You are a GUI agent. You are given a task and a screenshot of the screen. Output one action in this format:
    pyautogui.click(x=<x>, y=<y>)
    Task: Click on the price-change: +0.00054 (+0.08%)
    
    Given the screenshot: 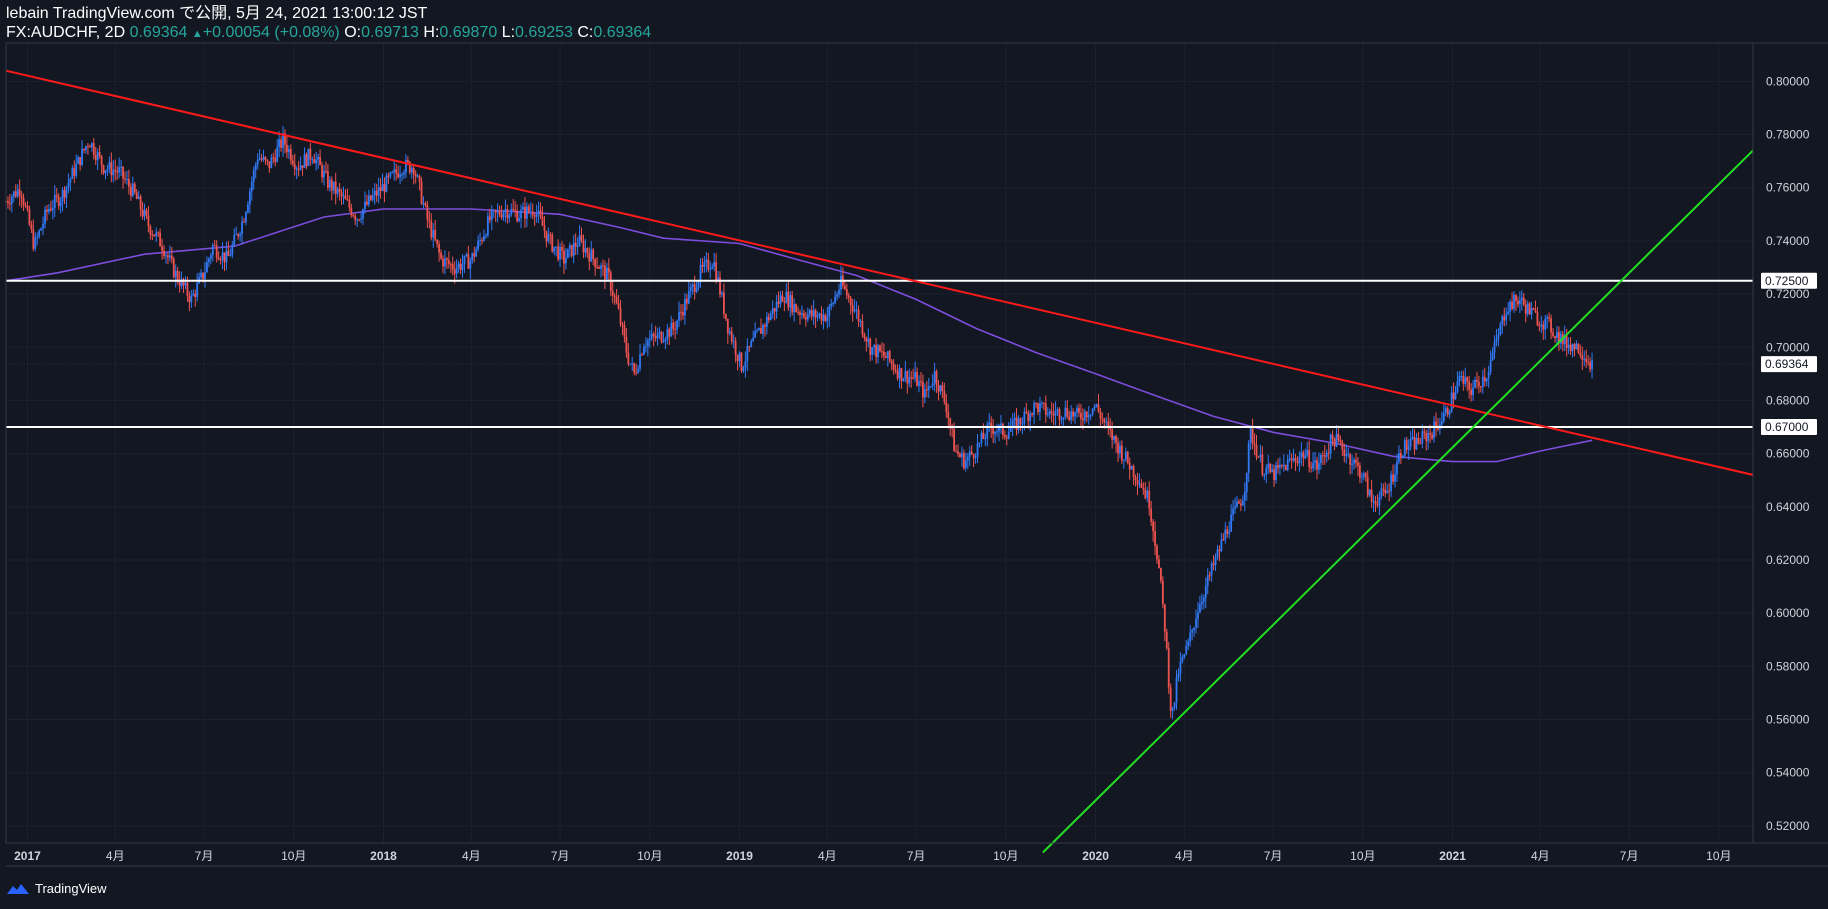 What is the action you would take?
    pyautogui.click(x=271, y=32)
    